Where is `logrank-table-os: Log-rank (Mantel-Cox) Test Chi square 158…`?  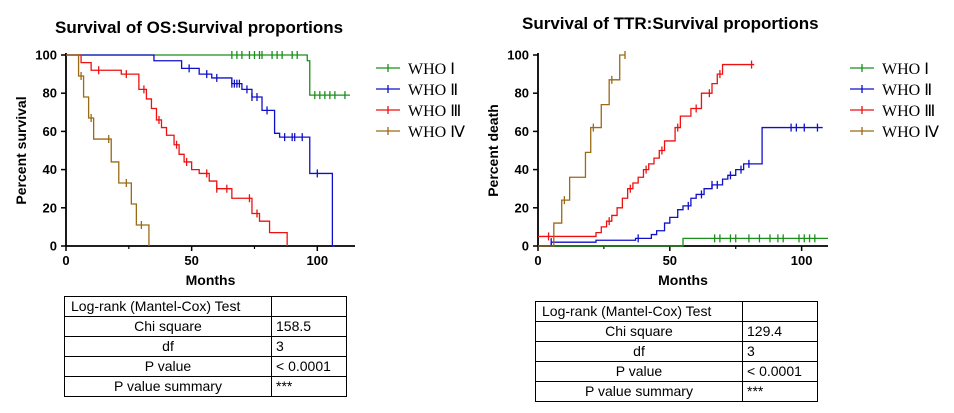
logrank-table-os: Log-rank (Mantel-Cox) Test Chi square 158… is located at coordinates (205, 346).